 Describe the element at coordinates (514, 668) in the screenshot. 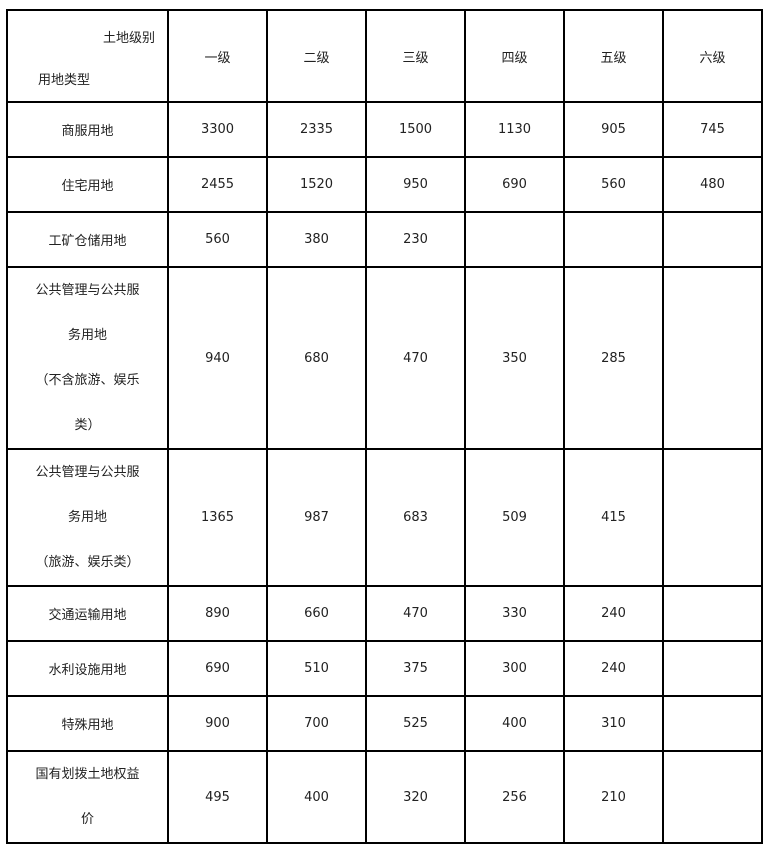

I see `price-cell: 300` at that location.